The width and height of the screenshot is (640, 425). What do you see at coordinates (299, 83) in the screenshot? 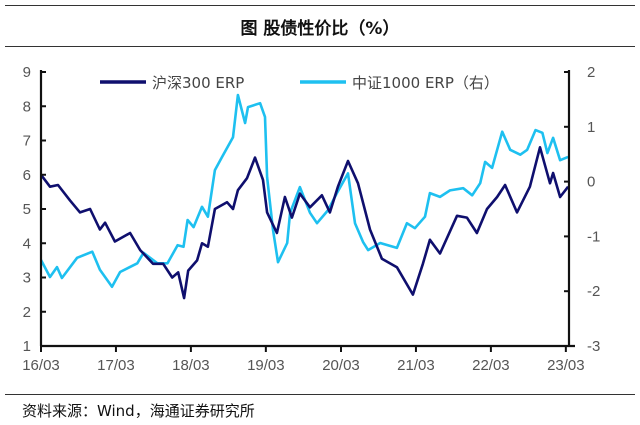
I see `legend: 沪深300 ERP 中证1000 ERP（右）` at bounding box center [299, 83].